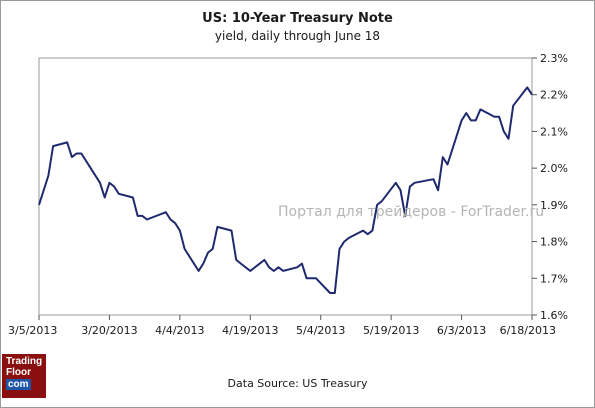 This screenshot has width=595, height=408. I want to click on chart-subtitle: yield, daily through June 18, so click(297, 36).